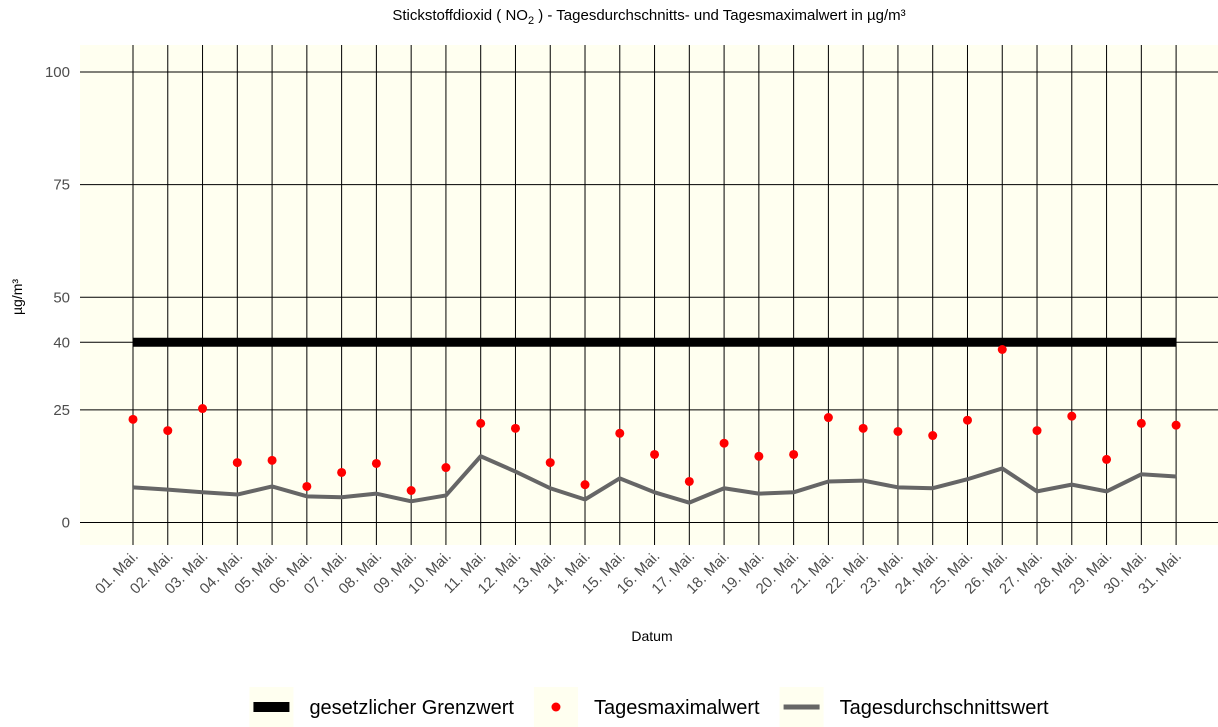 This screenshot has width=1218, height=727. I want to click on y-tick-label: 50, so click(61, 297).